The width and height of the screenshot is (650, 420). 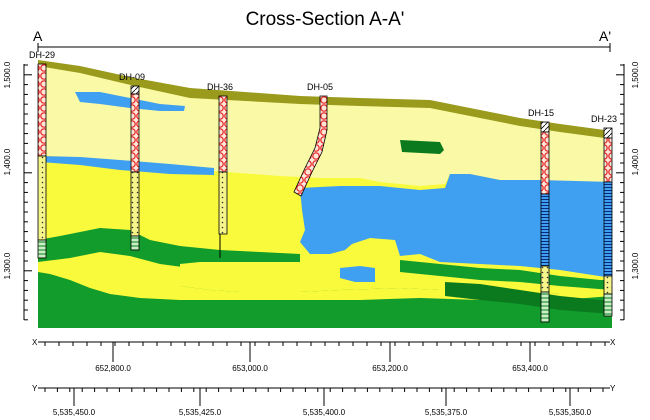 I want to click on drillhole-label: DH-23, so click(x=604, y=119).